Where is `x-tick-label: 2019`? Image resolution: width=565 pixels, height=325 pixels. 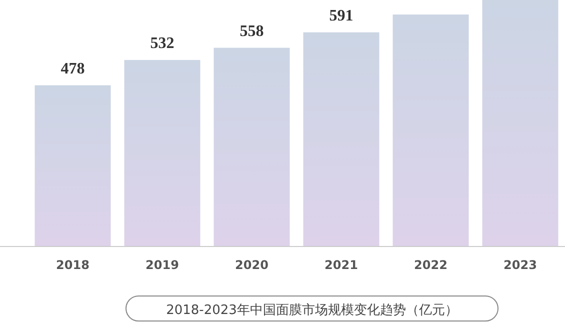
x-tick-label: 2019 is located at coordinates (162, 265).